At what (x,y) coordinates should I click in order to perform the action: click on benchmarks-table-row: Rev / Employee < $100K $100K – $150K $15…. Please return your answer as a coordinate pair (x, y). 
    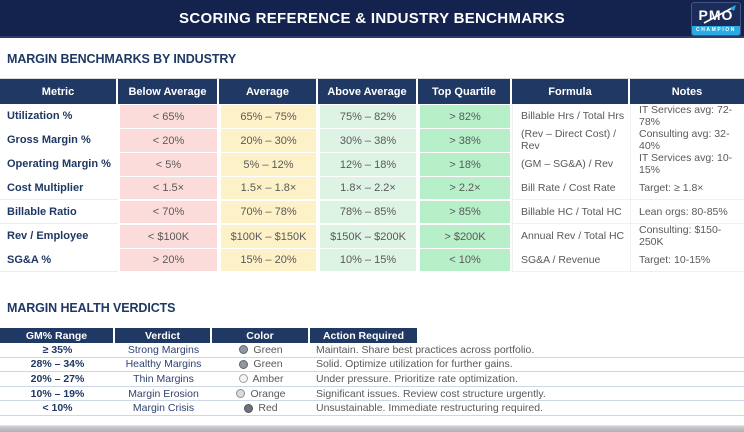
    Looking at the image, I should click on (372, 236).